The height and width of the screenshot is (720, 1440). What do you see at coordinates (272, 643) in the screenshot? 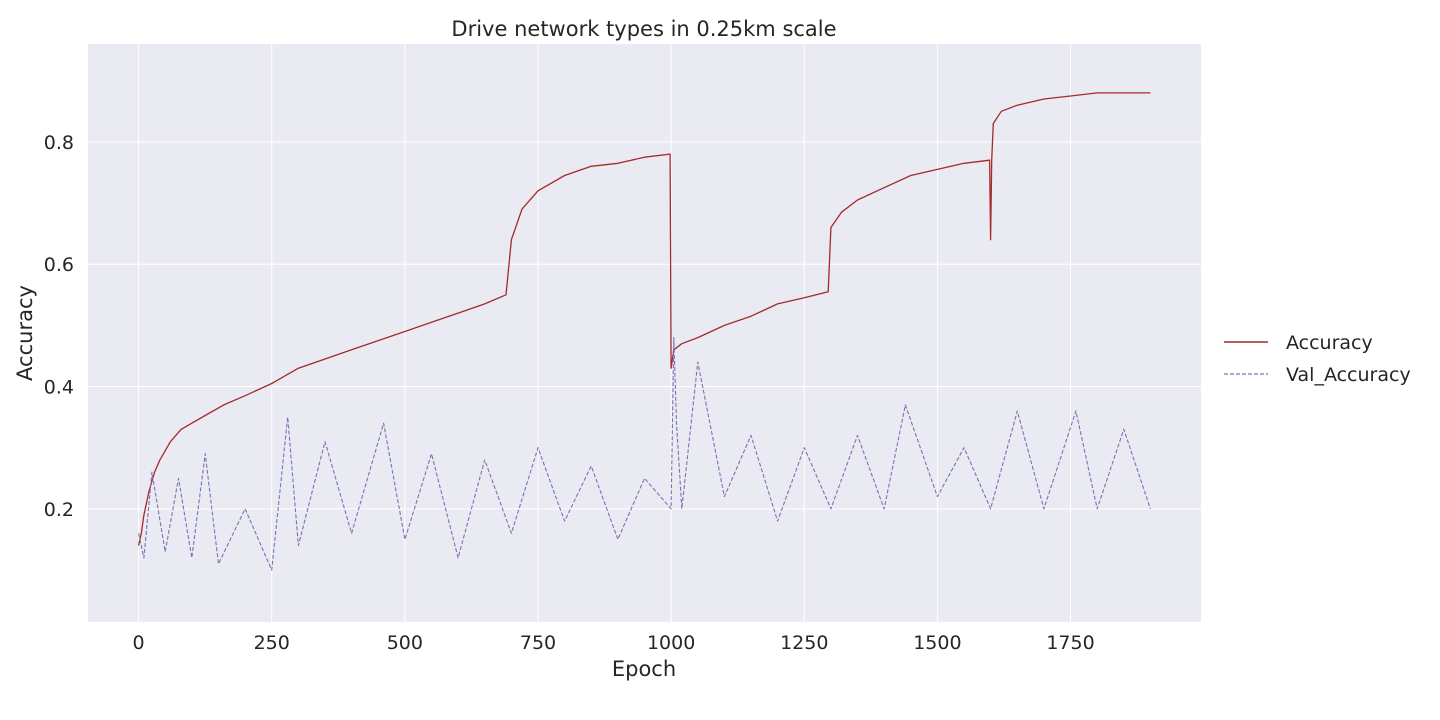
I see `x-tick-label: 250` at bounding box center [272, 643].